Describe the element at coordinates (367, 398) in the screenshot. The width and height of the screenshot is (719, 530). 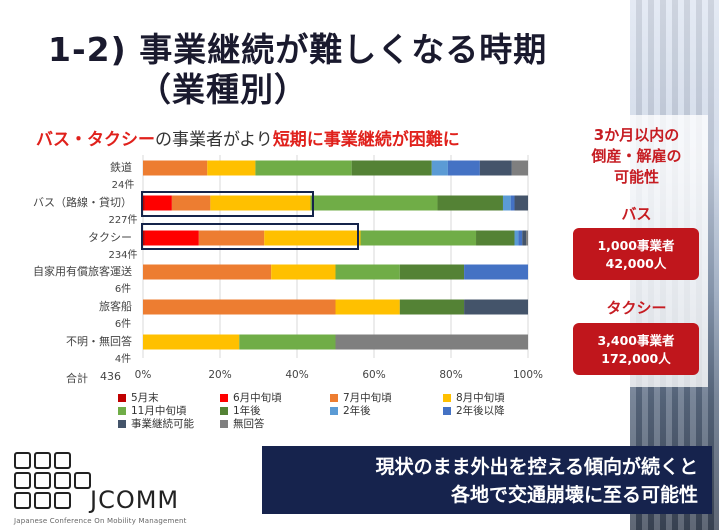
I see `legend-label: 7月中旬頃` at that location.